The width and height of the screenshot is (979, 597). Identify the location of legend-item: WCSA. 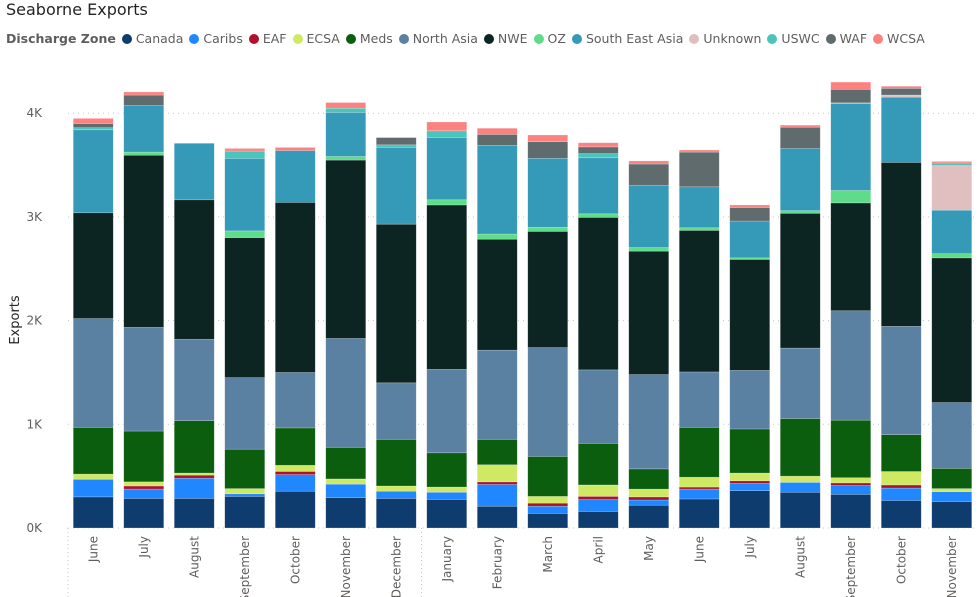
(899, 38).